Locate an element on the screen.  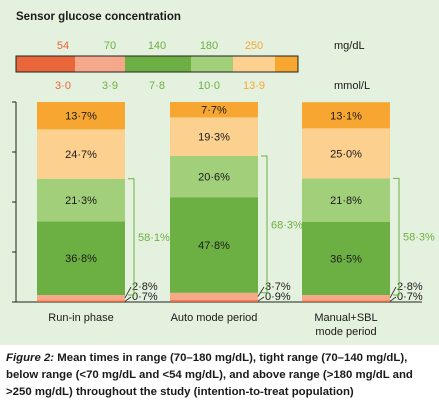
bar-segment-label: 36·5% is located at coordinates (346, 260).